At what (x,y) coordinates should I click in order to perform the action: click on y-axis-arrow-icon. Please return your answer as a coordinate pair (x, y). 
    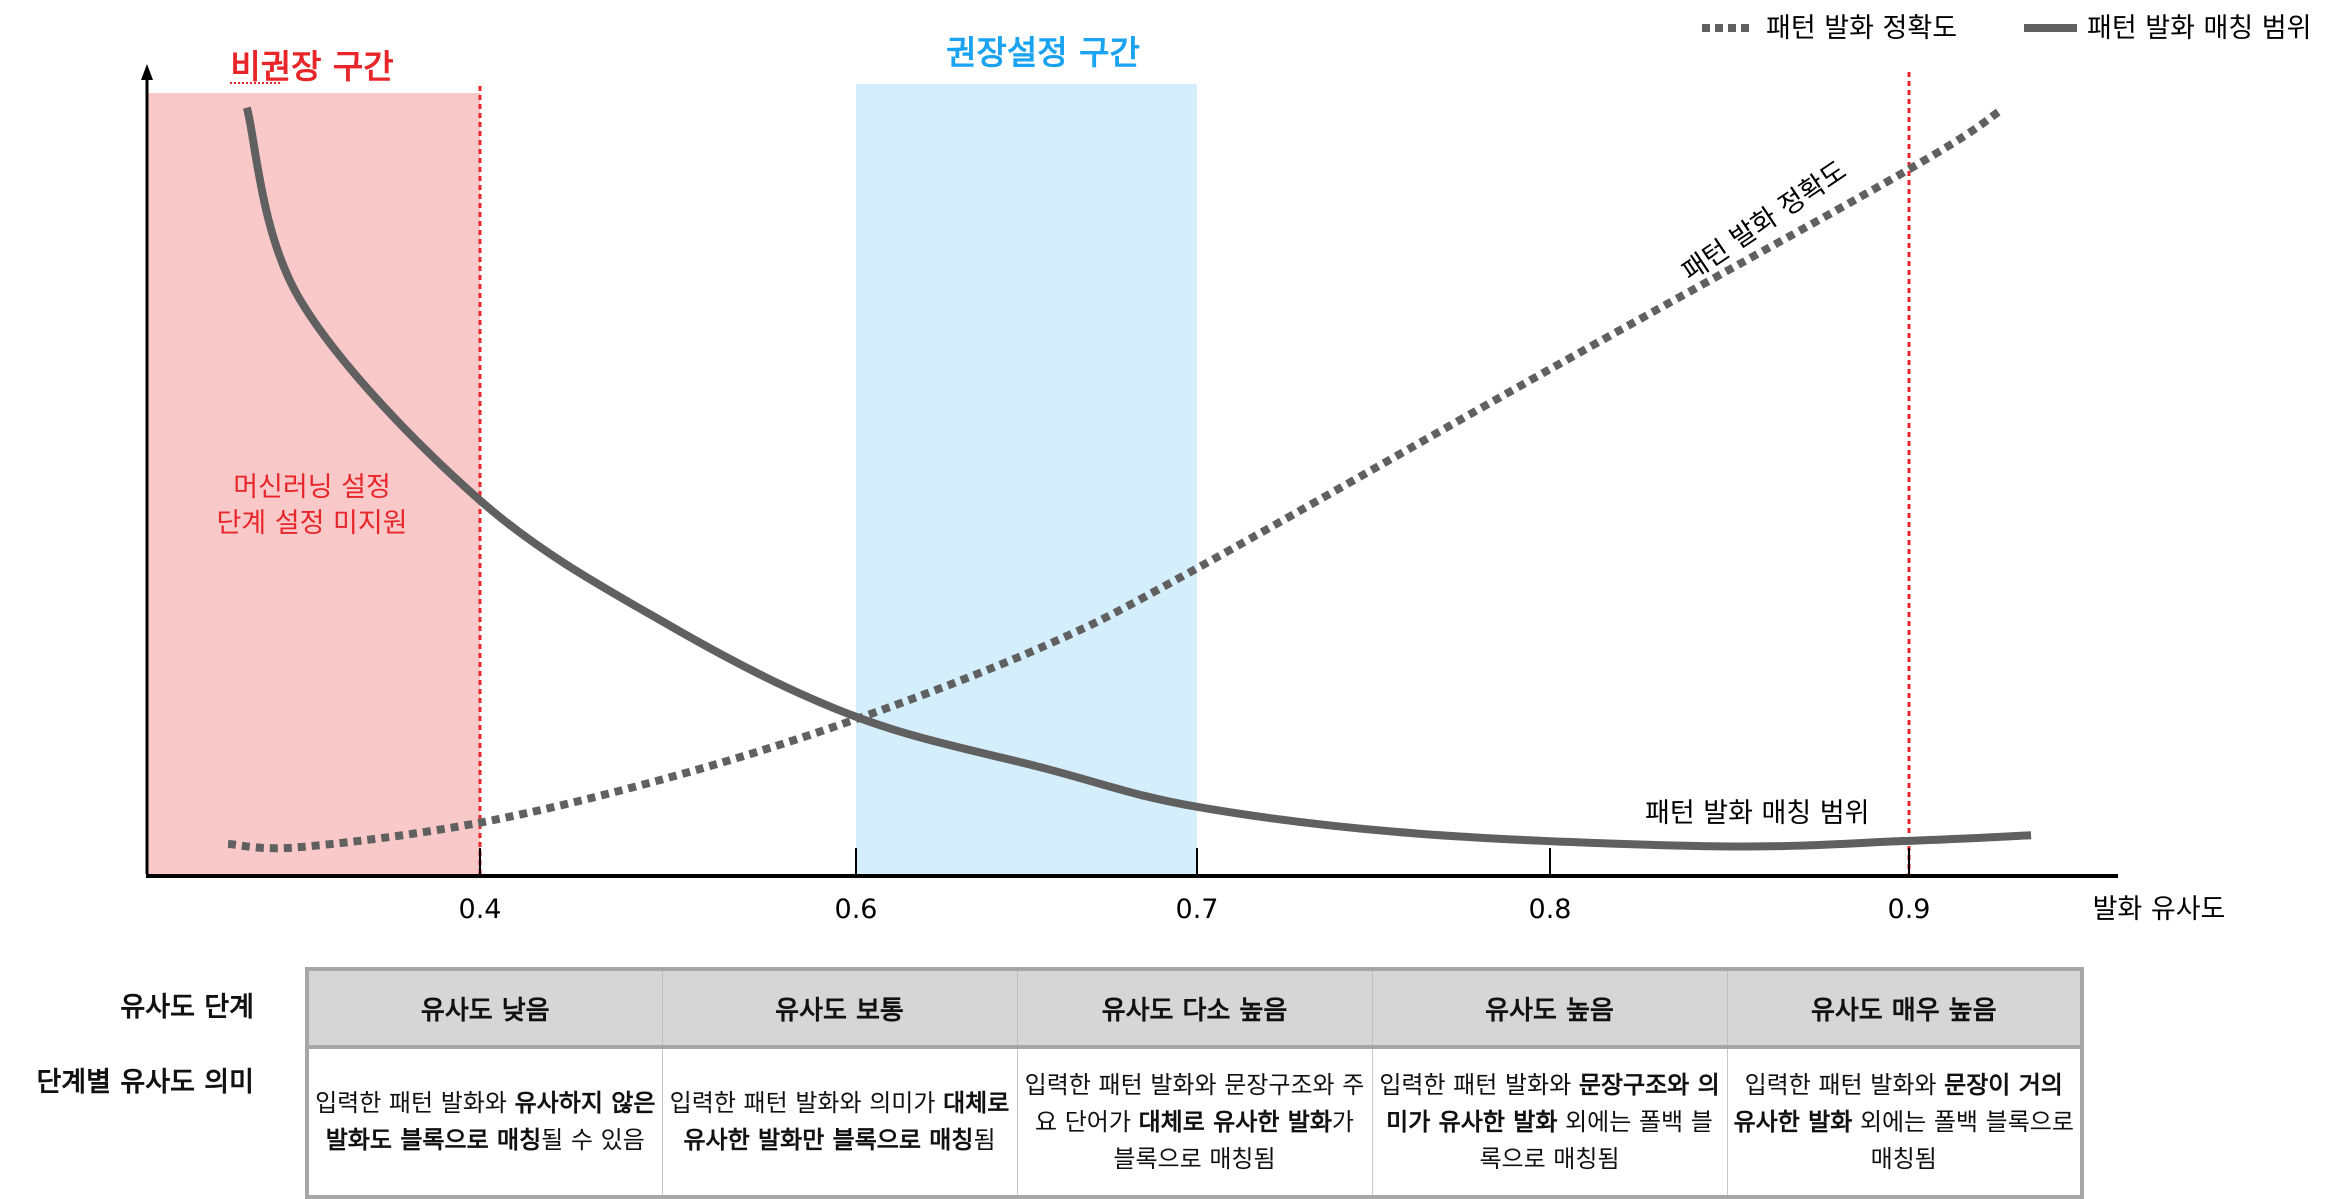
    Looking at the image, I should click on (147, 72).